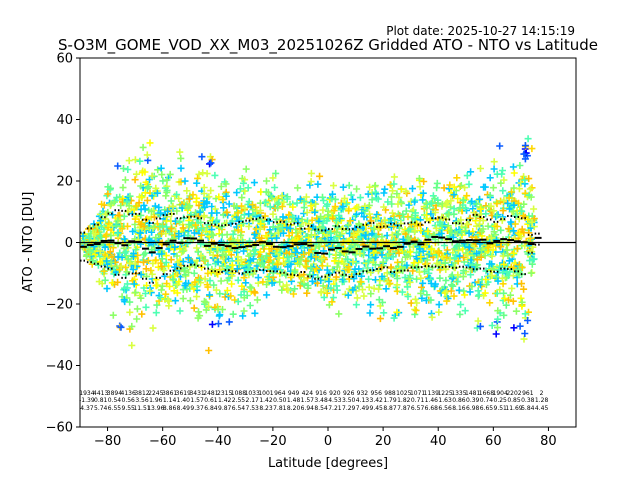  I want to click on bin-stat-label: 6.68, so click(432, 408).